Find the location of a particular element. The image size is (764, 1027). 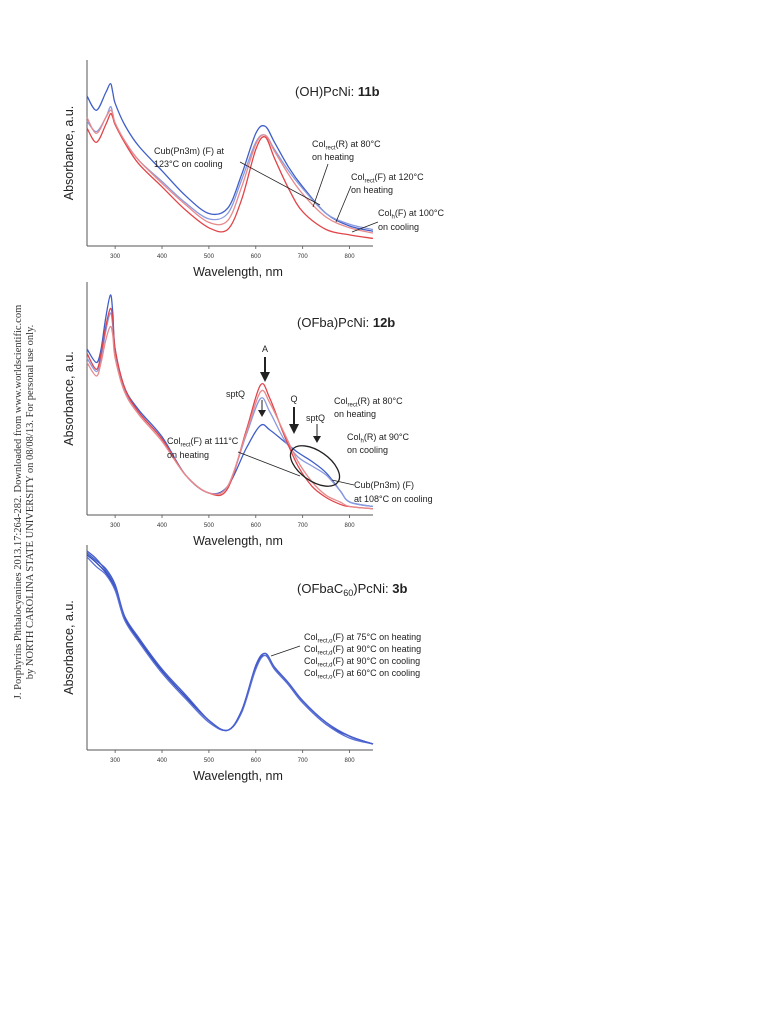

panel-title: (OFbaC60)PcNi: 3b is located at coordinates (352, 589).